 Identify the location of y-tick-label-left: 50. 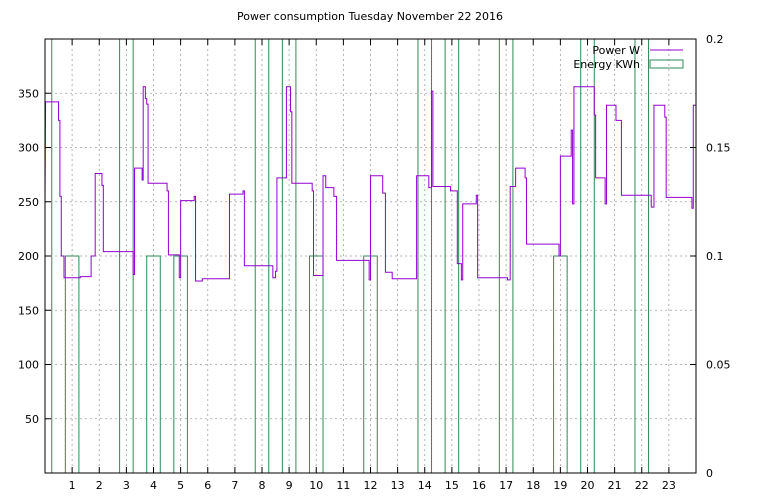
(32, 419).